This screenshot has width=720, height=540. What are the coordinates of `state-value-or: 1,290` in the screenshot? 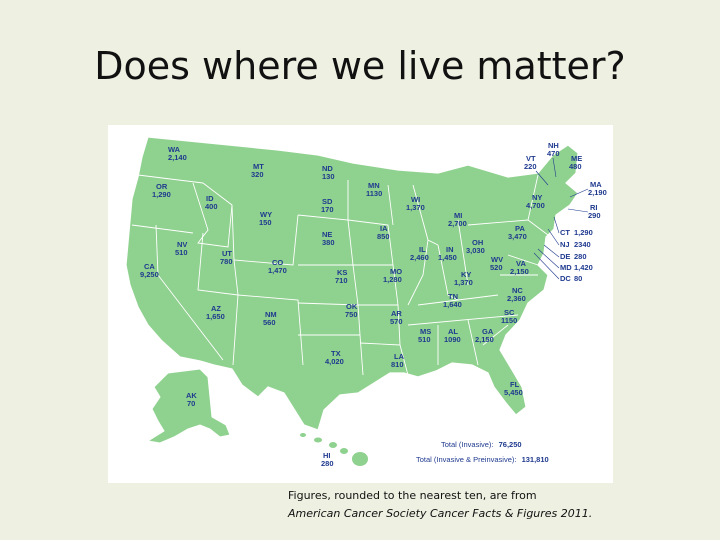 It's located at (161, 194).